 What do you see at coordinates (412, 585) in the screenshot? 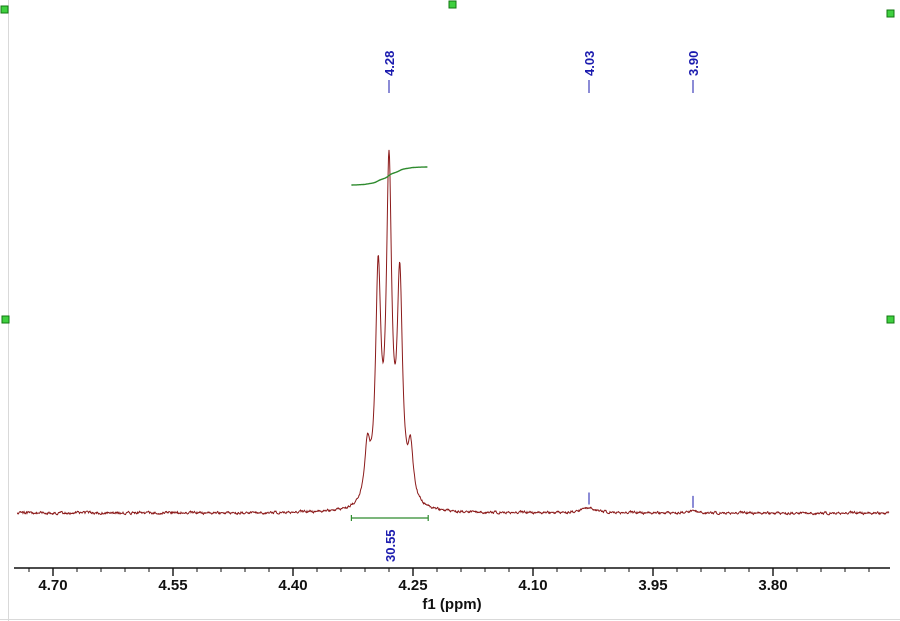
I see `axis-tick-label: 4.25` at bounding box center [412, 585].